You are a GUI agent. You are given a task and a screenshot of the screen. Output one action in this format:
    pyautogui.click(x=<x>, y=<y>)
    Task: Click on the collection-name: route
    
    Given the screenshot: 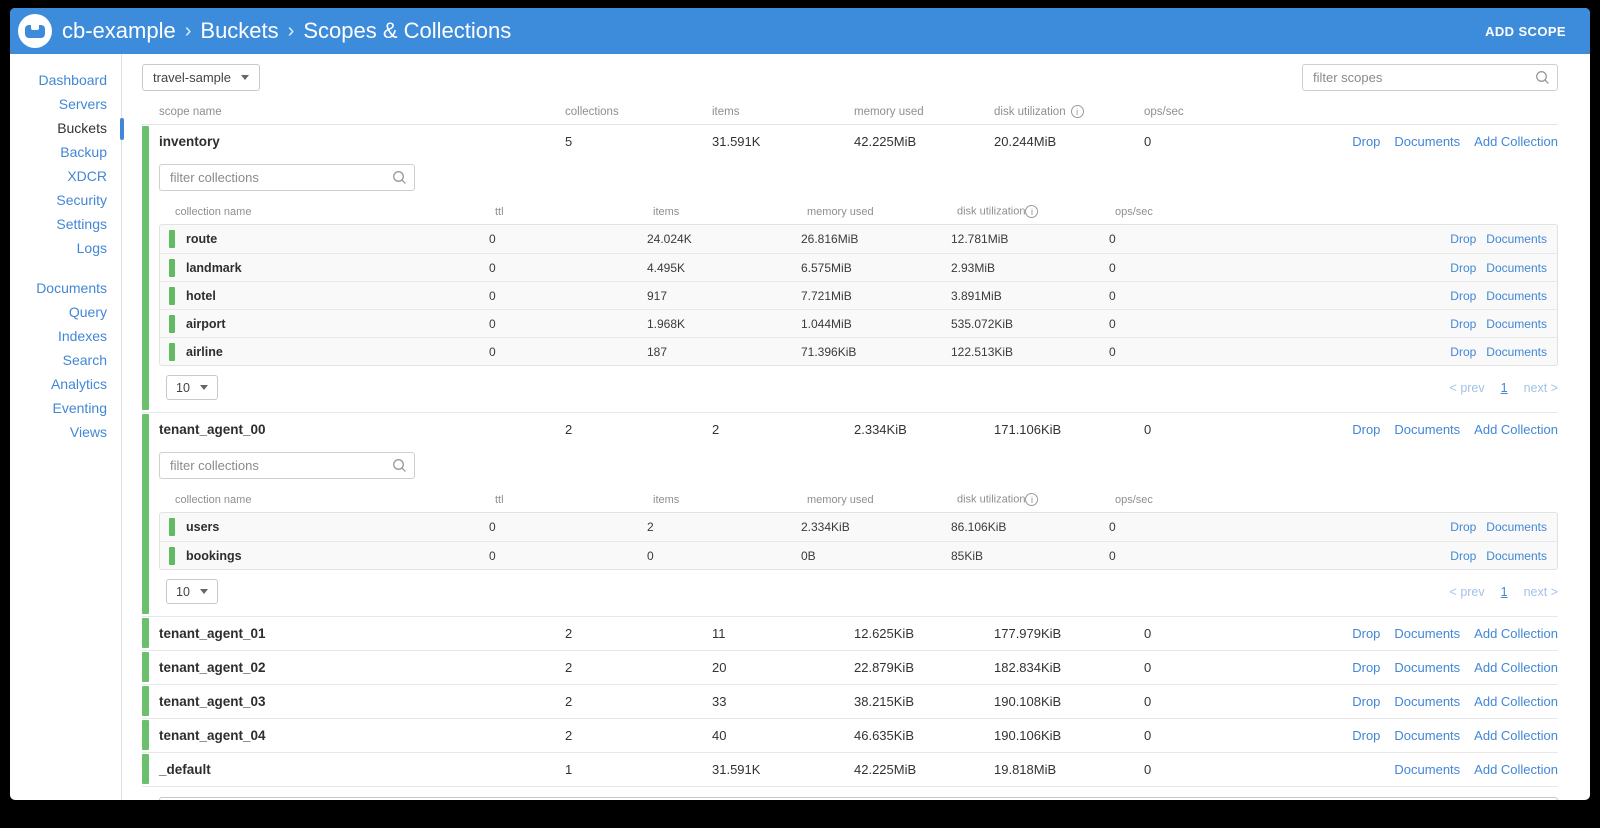 What is the action you would take?
    pyautogui.click(x=202, y=239)
    